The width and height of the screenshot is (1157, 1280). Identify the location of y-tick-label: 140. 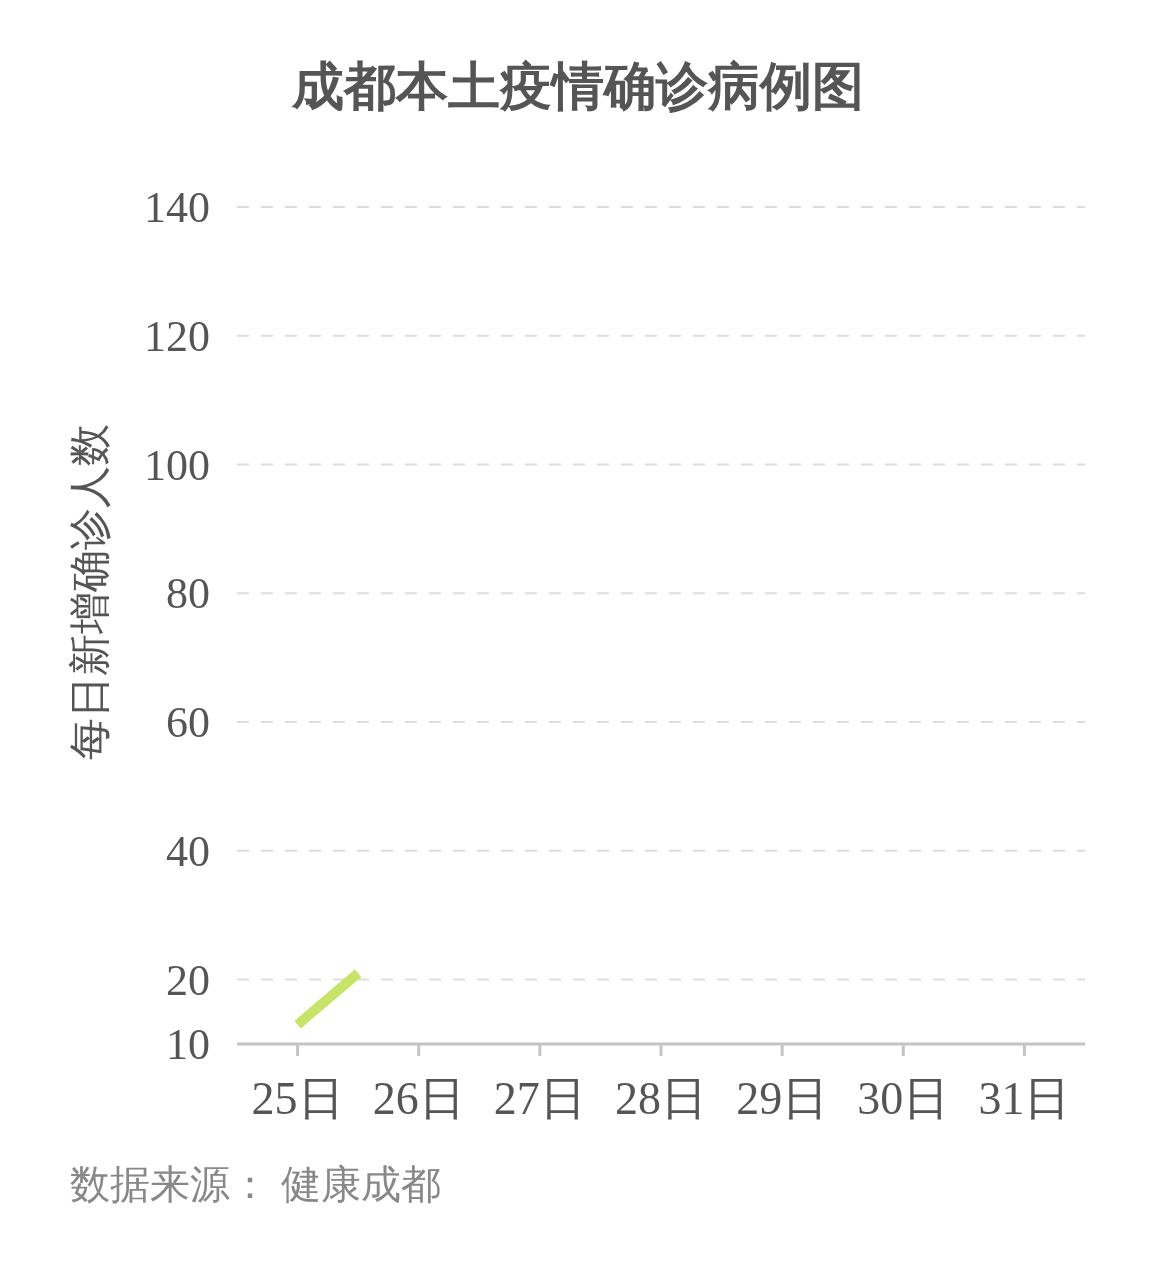
(177, 207).